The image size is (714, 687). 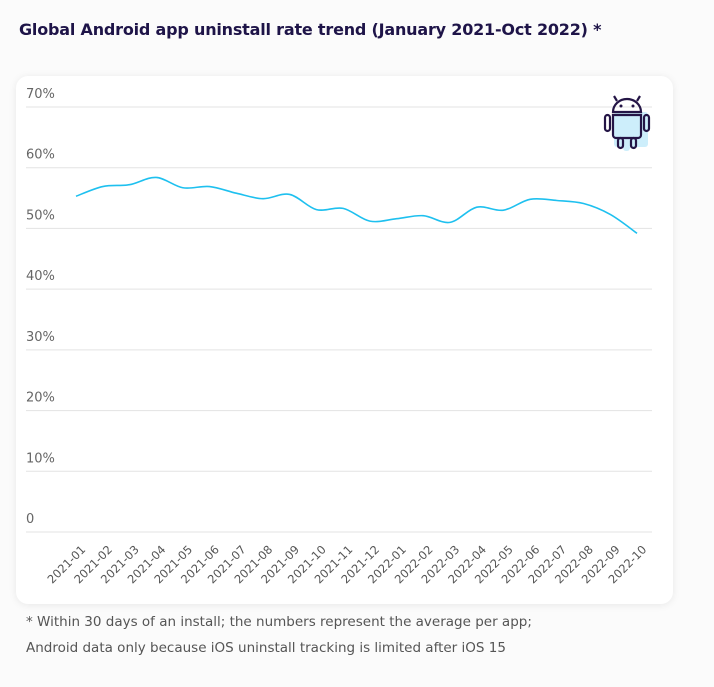 I want to click on android-robot-icon, so click(x=627, y=123).